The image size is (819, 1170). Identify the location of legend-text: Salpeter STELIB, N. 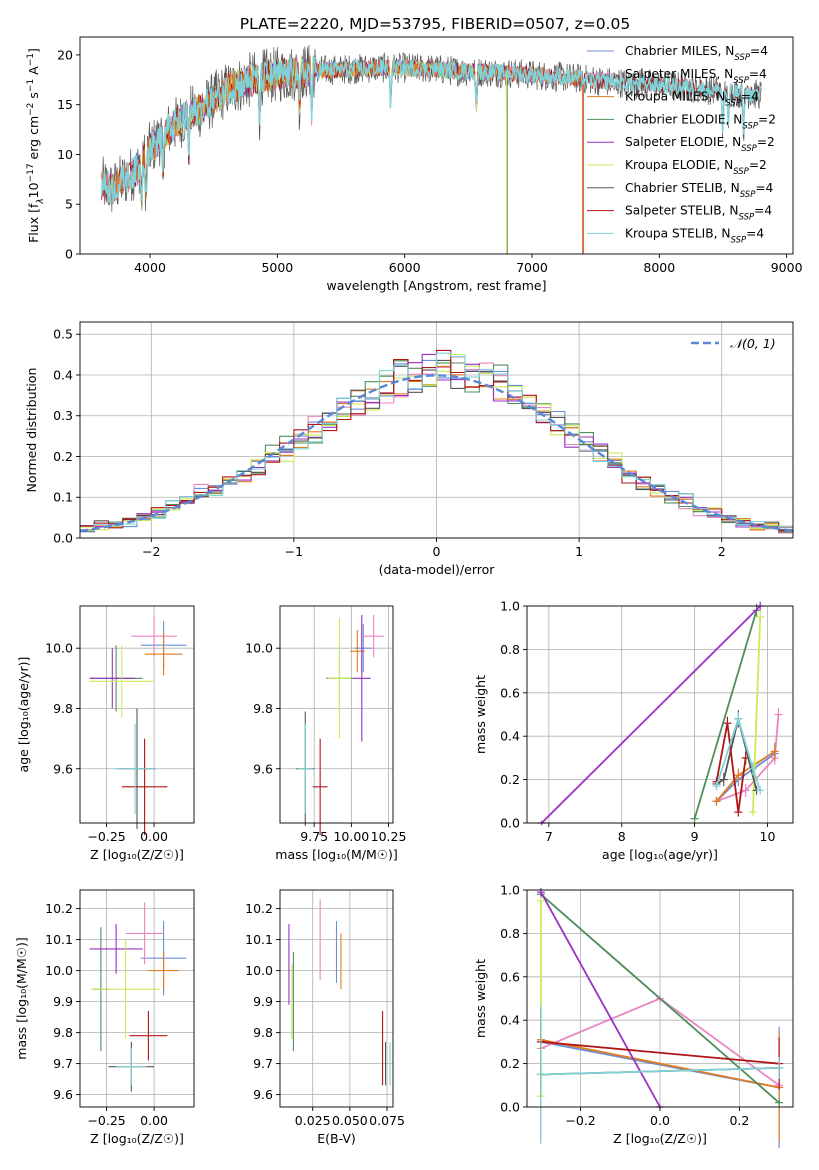
(681, 211).